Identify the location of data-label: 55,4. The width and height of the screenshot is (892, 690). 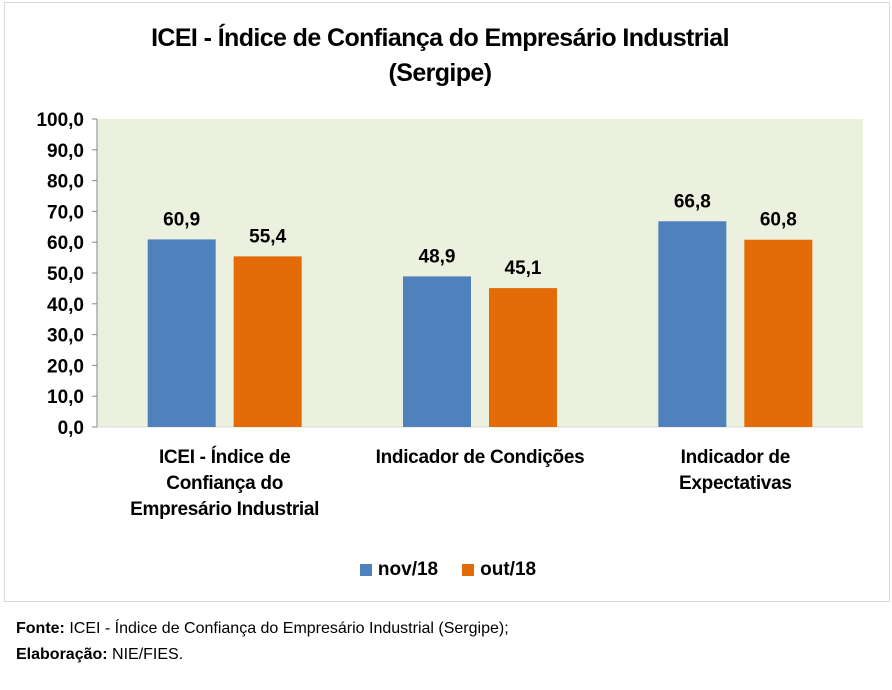
(267, 236).